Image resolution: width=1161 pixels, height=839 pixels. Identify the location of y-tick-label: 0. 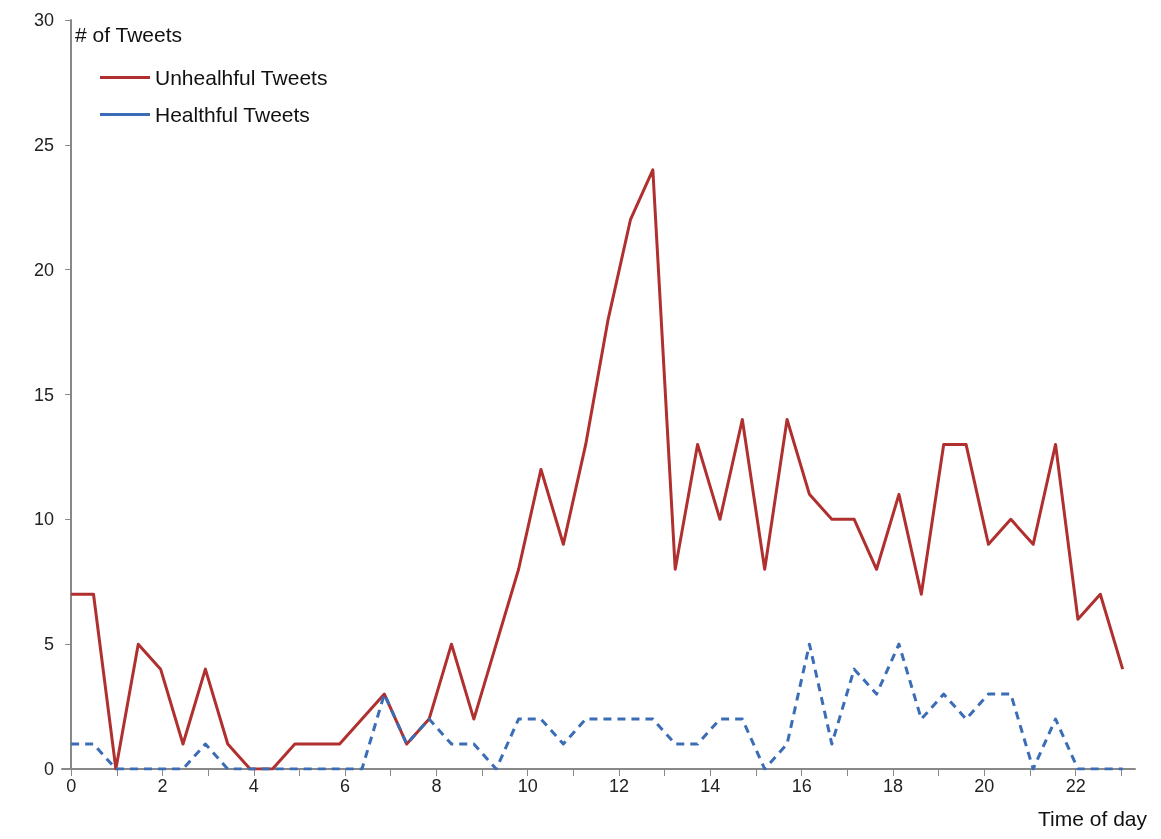
(48, 769).